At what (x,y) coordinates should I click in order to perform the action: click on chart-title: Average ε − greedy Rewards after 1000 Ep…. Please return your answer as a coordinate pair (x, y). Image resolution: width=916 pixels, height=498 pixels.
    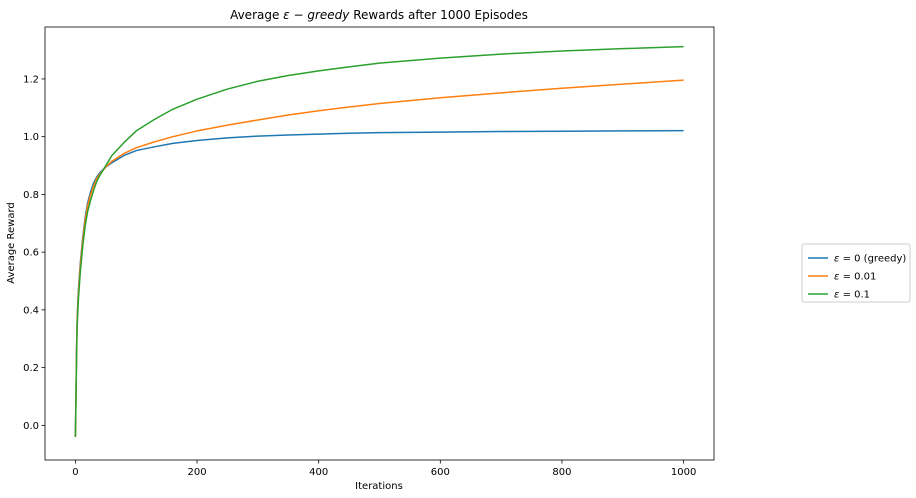
    Looking at the image, I should click on (379, 15).